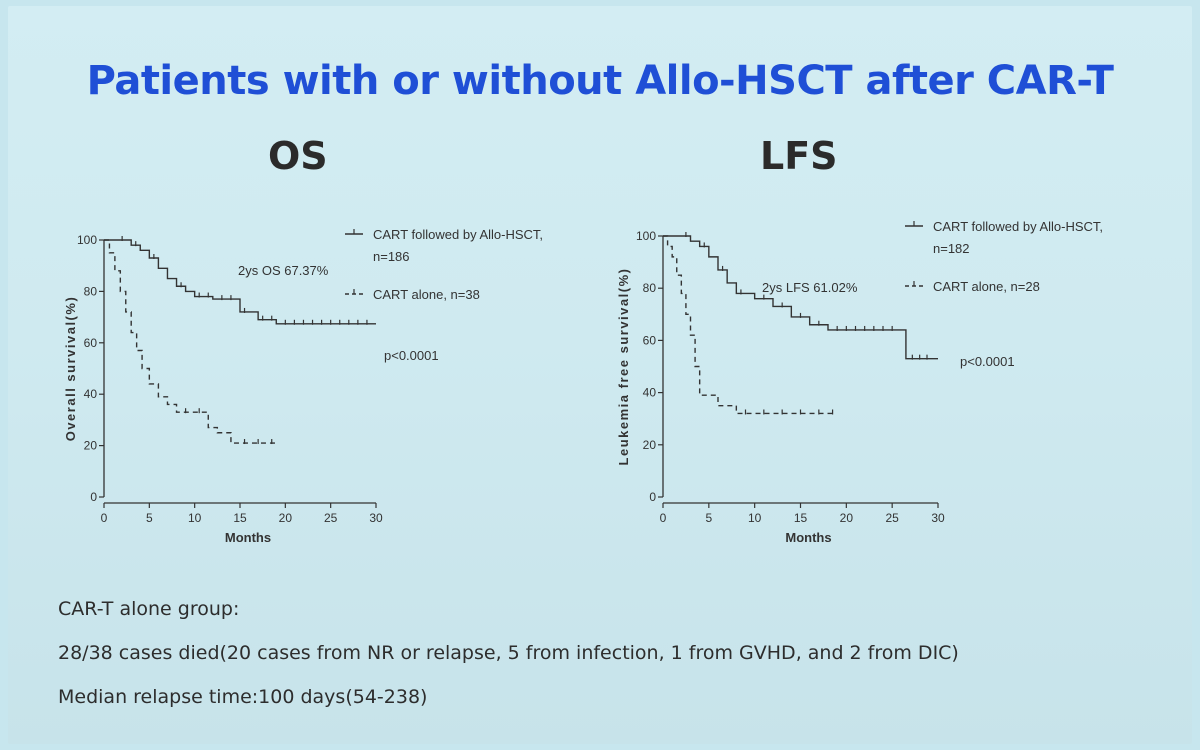  Describe the element at coordinates (426, 294) in the screenshot. I see `legend-label-alone: CART alone, n=38` at that location.